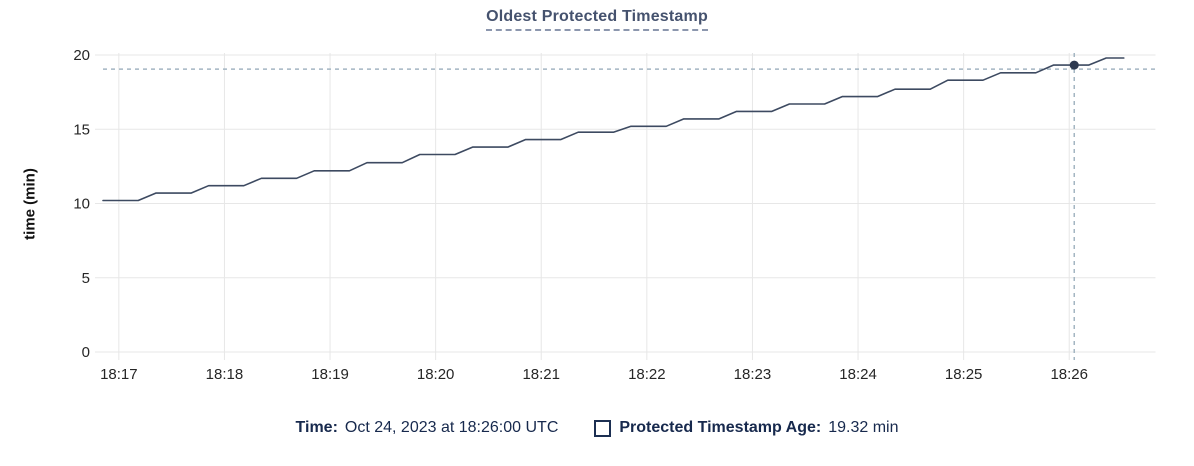 This screenshot has width=1194, height=466. What do you see at coordinates (451, 427) in the screenshot?
I see `hover-time-value: Oct 24, 2023 at 18:26:00 UTC` at bounding box center [451, 427].